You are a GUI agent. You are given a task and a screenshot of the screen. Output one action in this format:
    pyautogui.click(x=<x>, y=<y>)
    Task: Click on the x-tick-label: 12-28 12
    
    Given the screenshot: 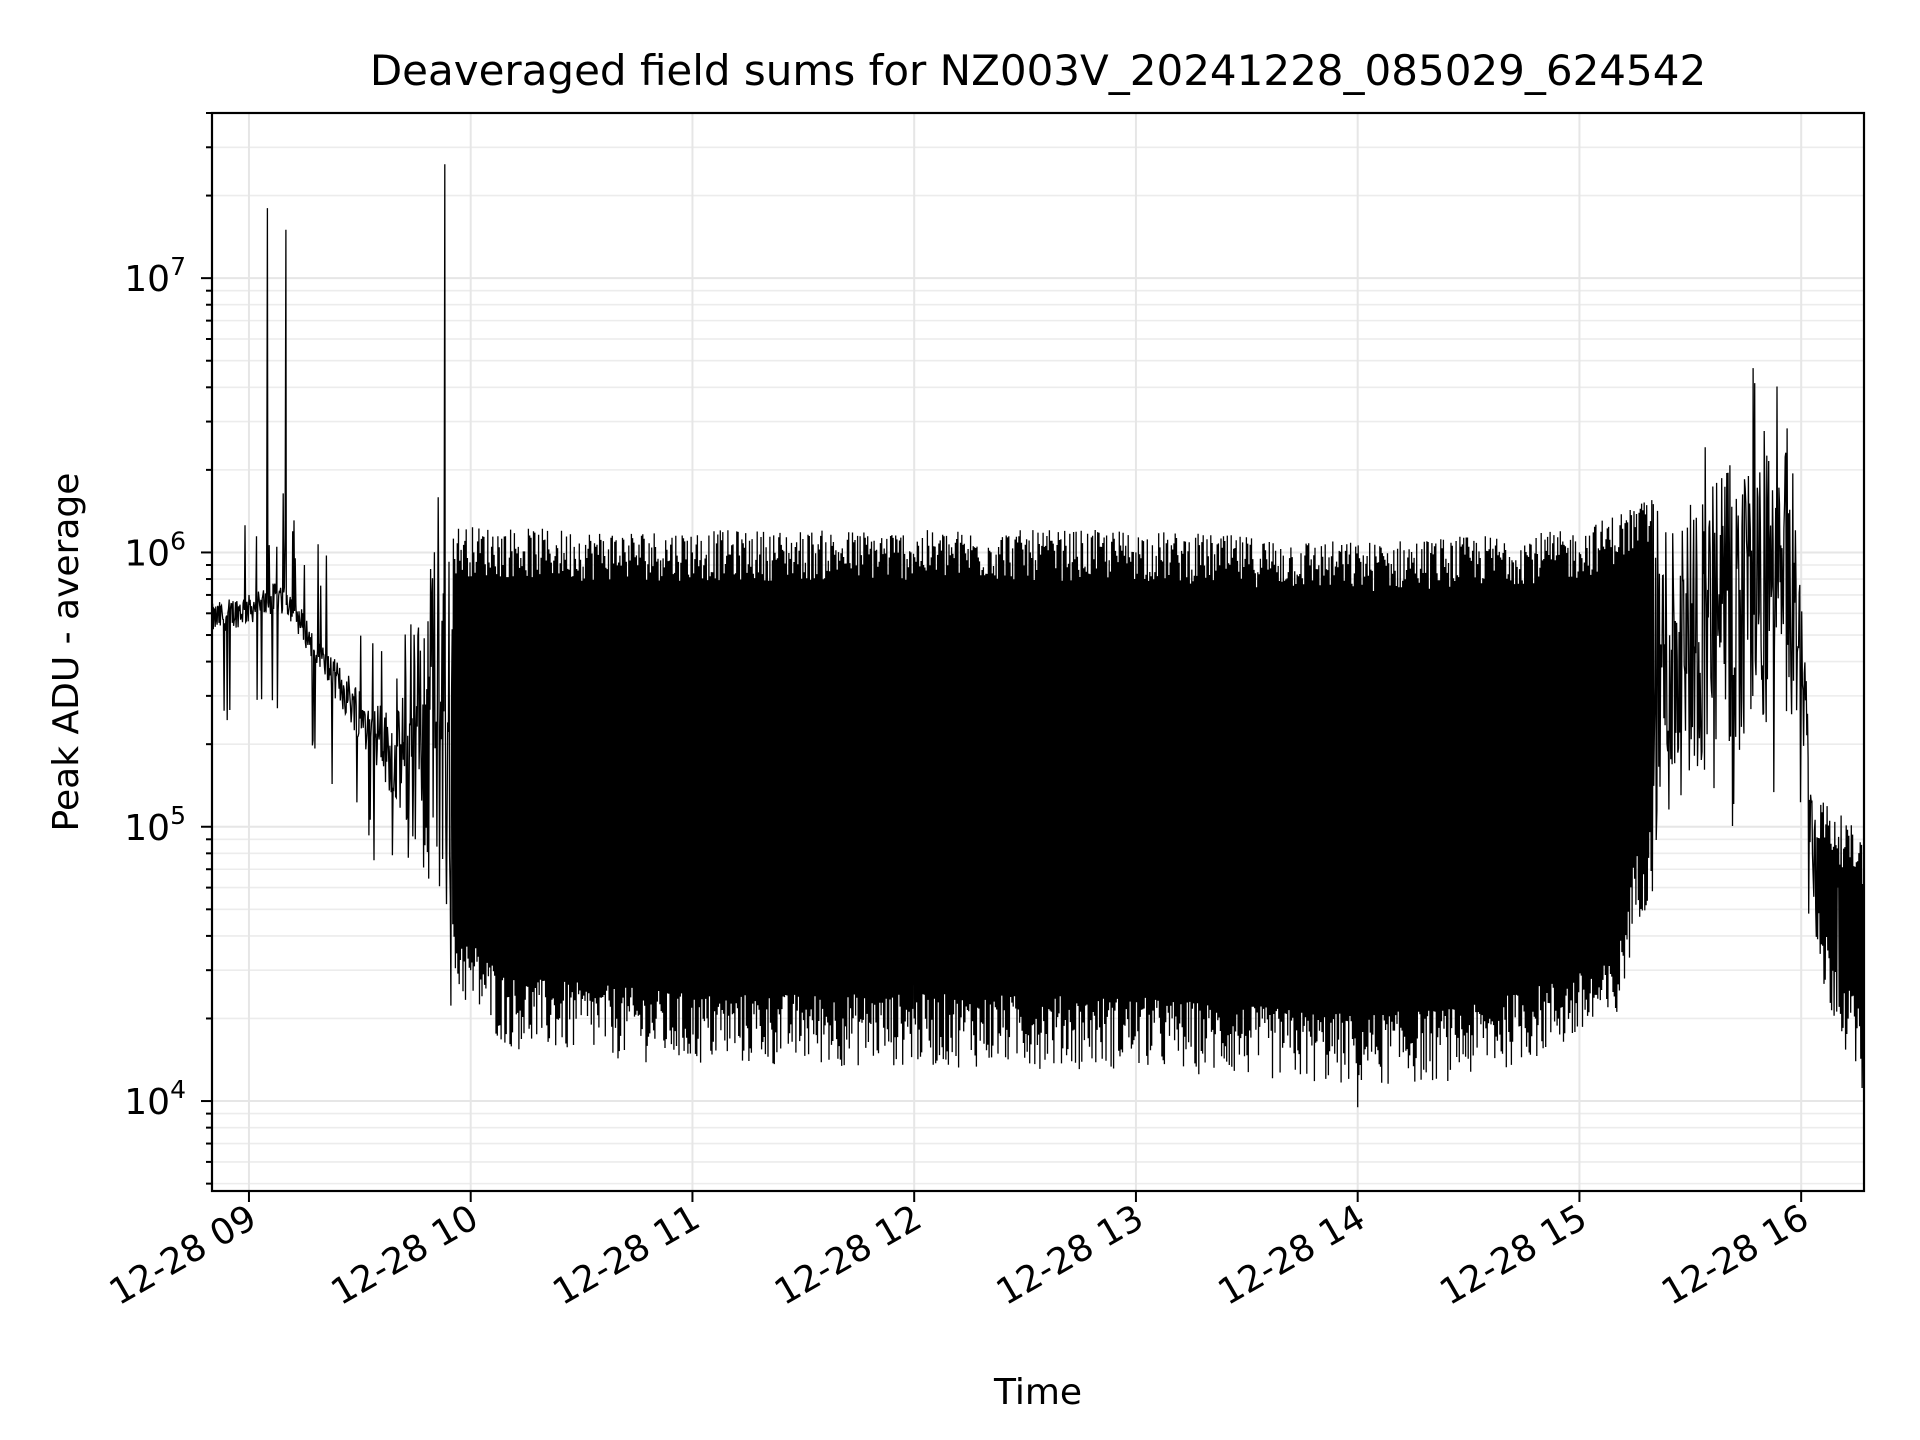 What is the action you would take?
    pyautogui.click(x=848, y=1255)
    